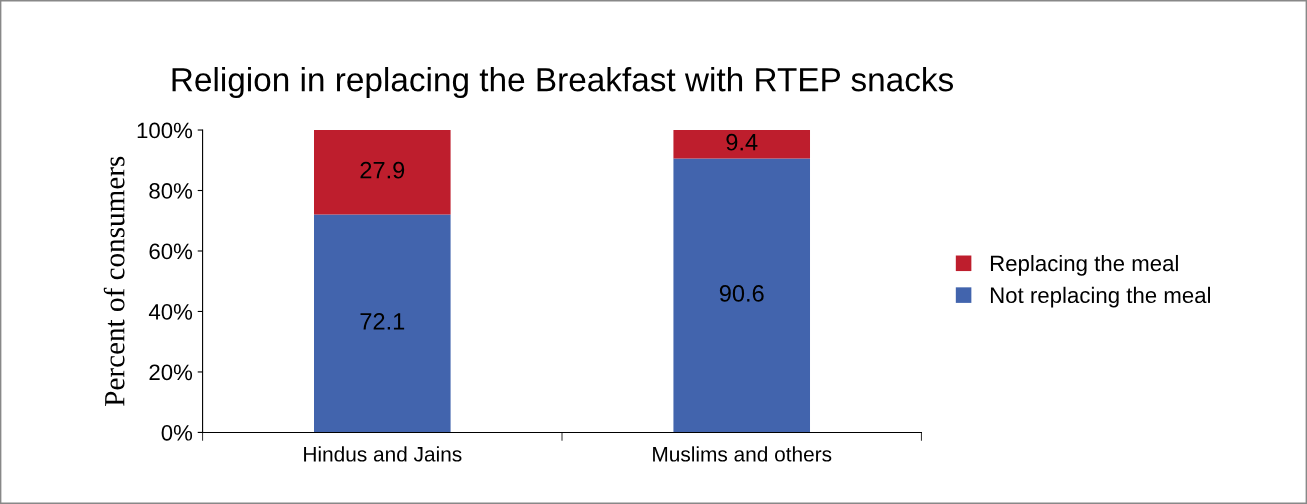 This screenshot has width=1307, height=504. What do you see at coordinates (563, 82) in the screenshot?
I see `chart-title: Religion in replacing the Breakfast with RTEP snacks` at bounding box center [563, 82].